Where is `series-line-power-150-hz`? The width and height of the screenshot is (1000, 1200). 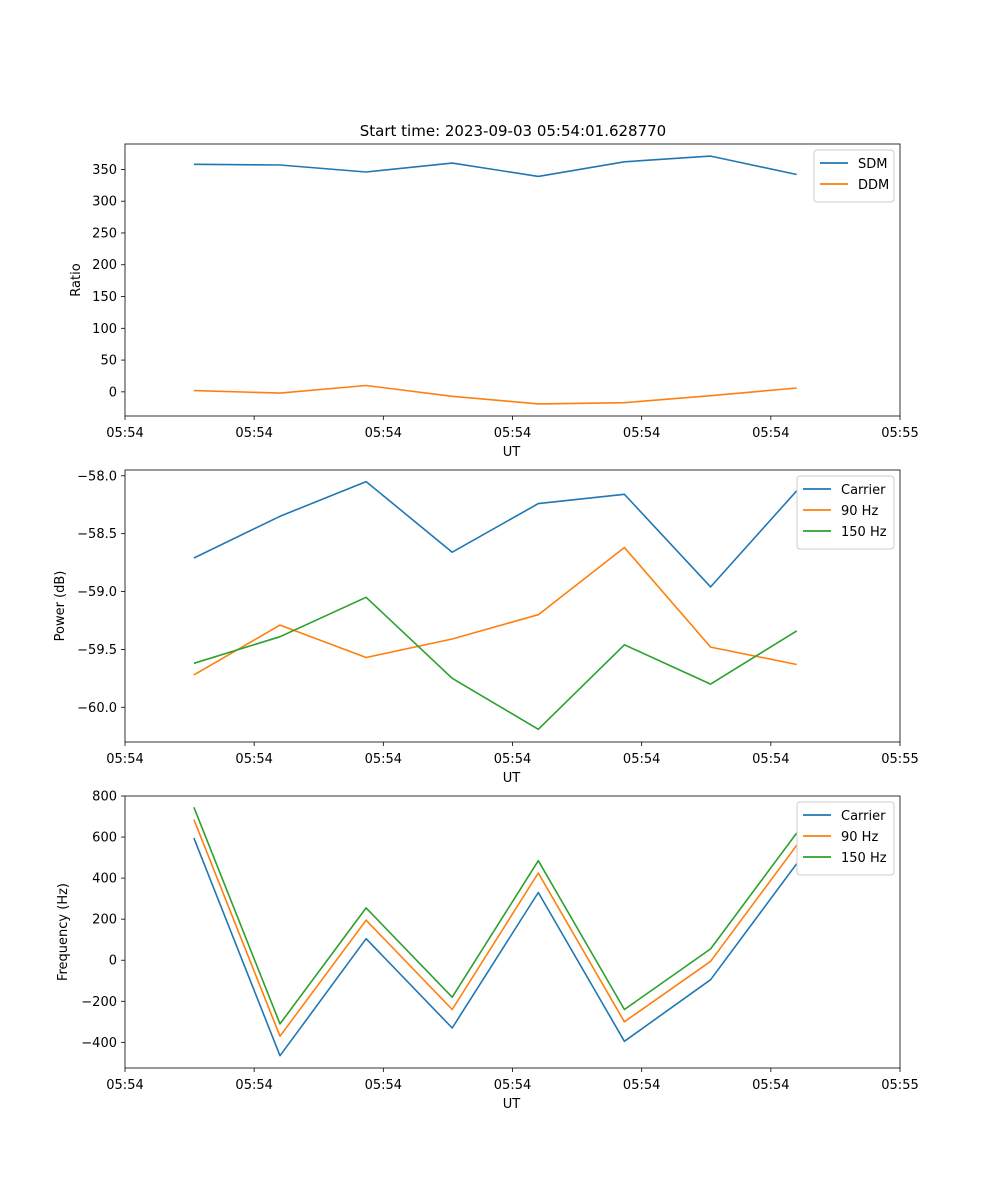
series-line-power-150-hz is located at coordinates (495, 663).